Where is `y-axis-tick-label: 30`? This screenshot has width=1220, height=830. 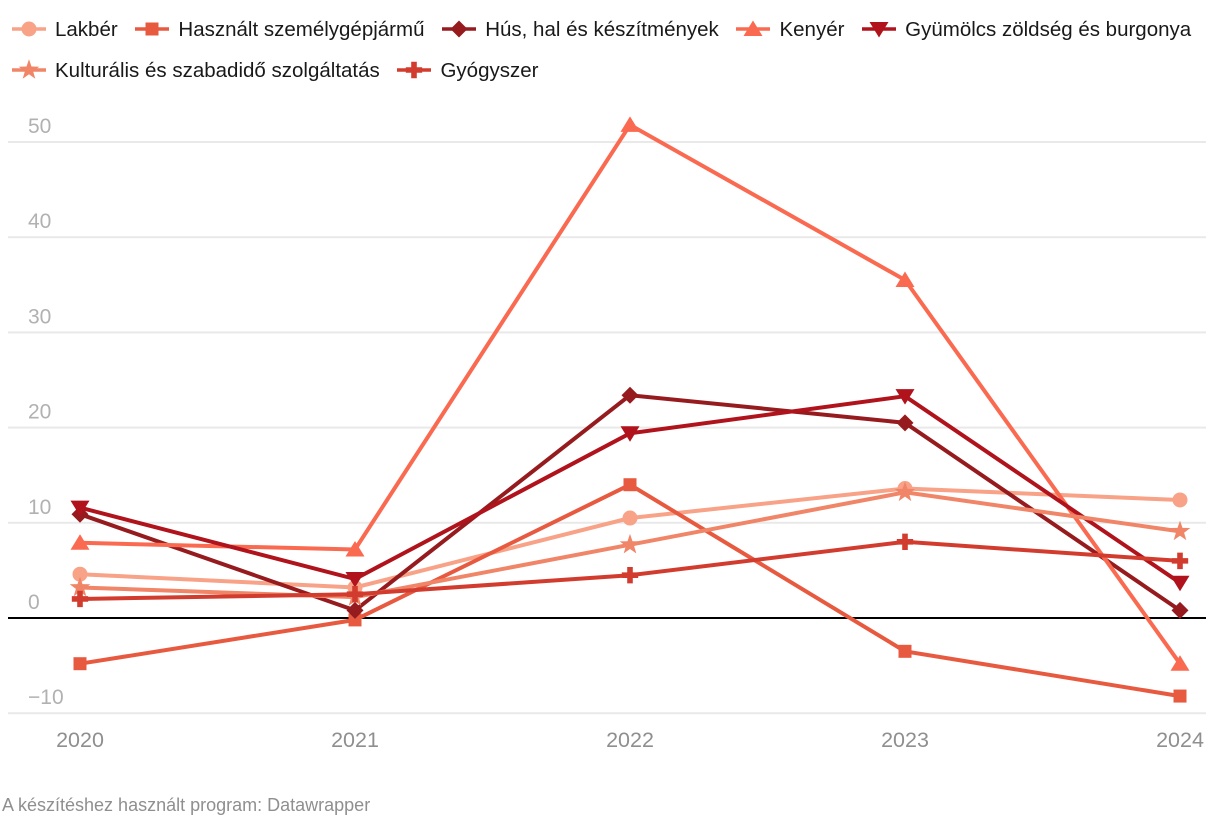
y-axis-tick-label: 30 is located at coordinates (39, 316).